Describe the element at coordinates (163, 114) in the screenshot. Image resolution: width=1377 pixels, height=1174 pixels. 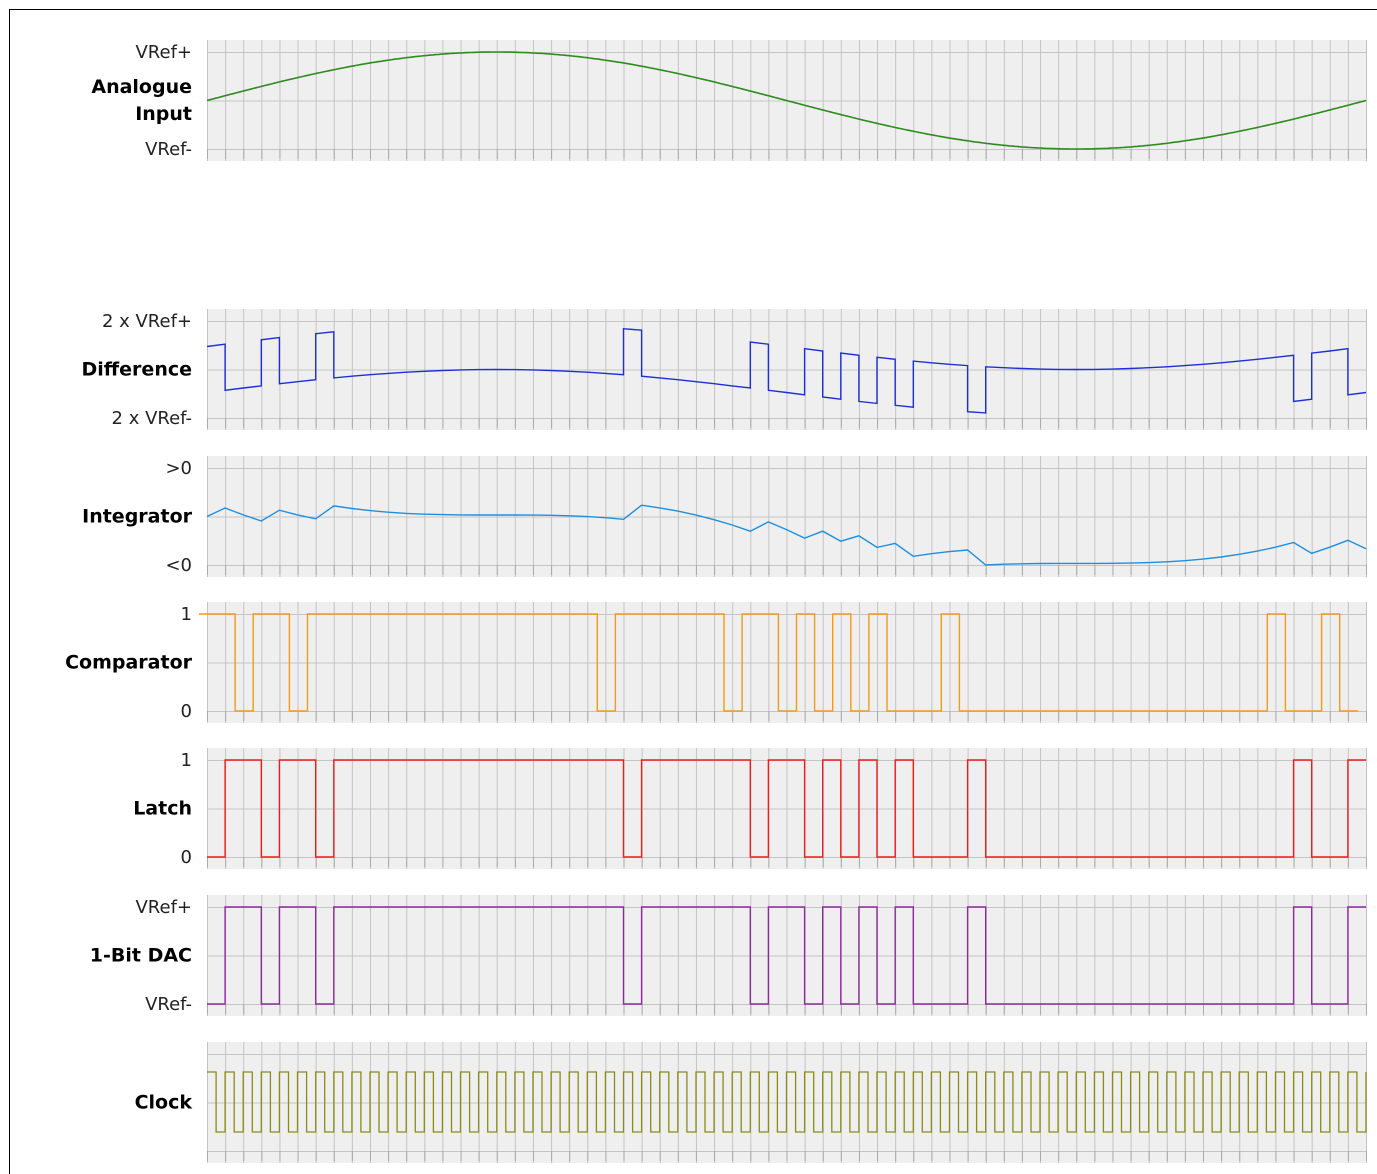
I see `analogue-name-label: Input` at that location.